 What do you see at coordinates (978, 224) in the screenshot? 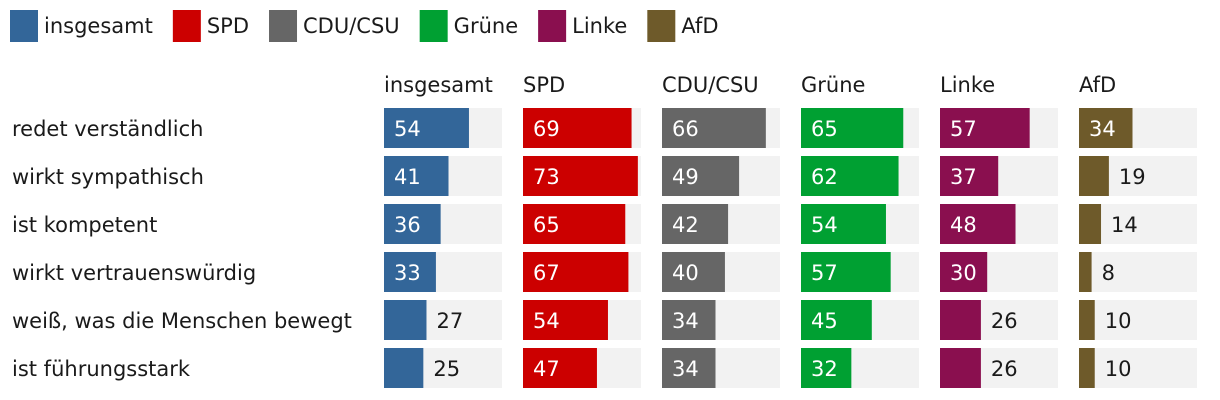
I see `bar-linke-ist-kompetent` at bounding box center [978, 224].